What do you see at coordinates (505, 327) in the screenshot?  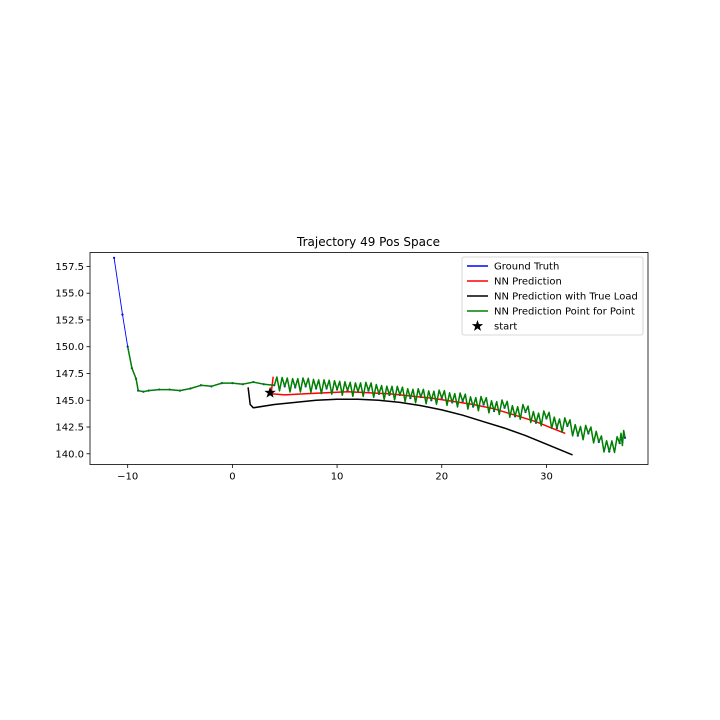 I see `legend-label: start` at bounding box center [505, 327].